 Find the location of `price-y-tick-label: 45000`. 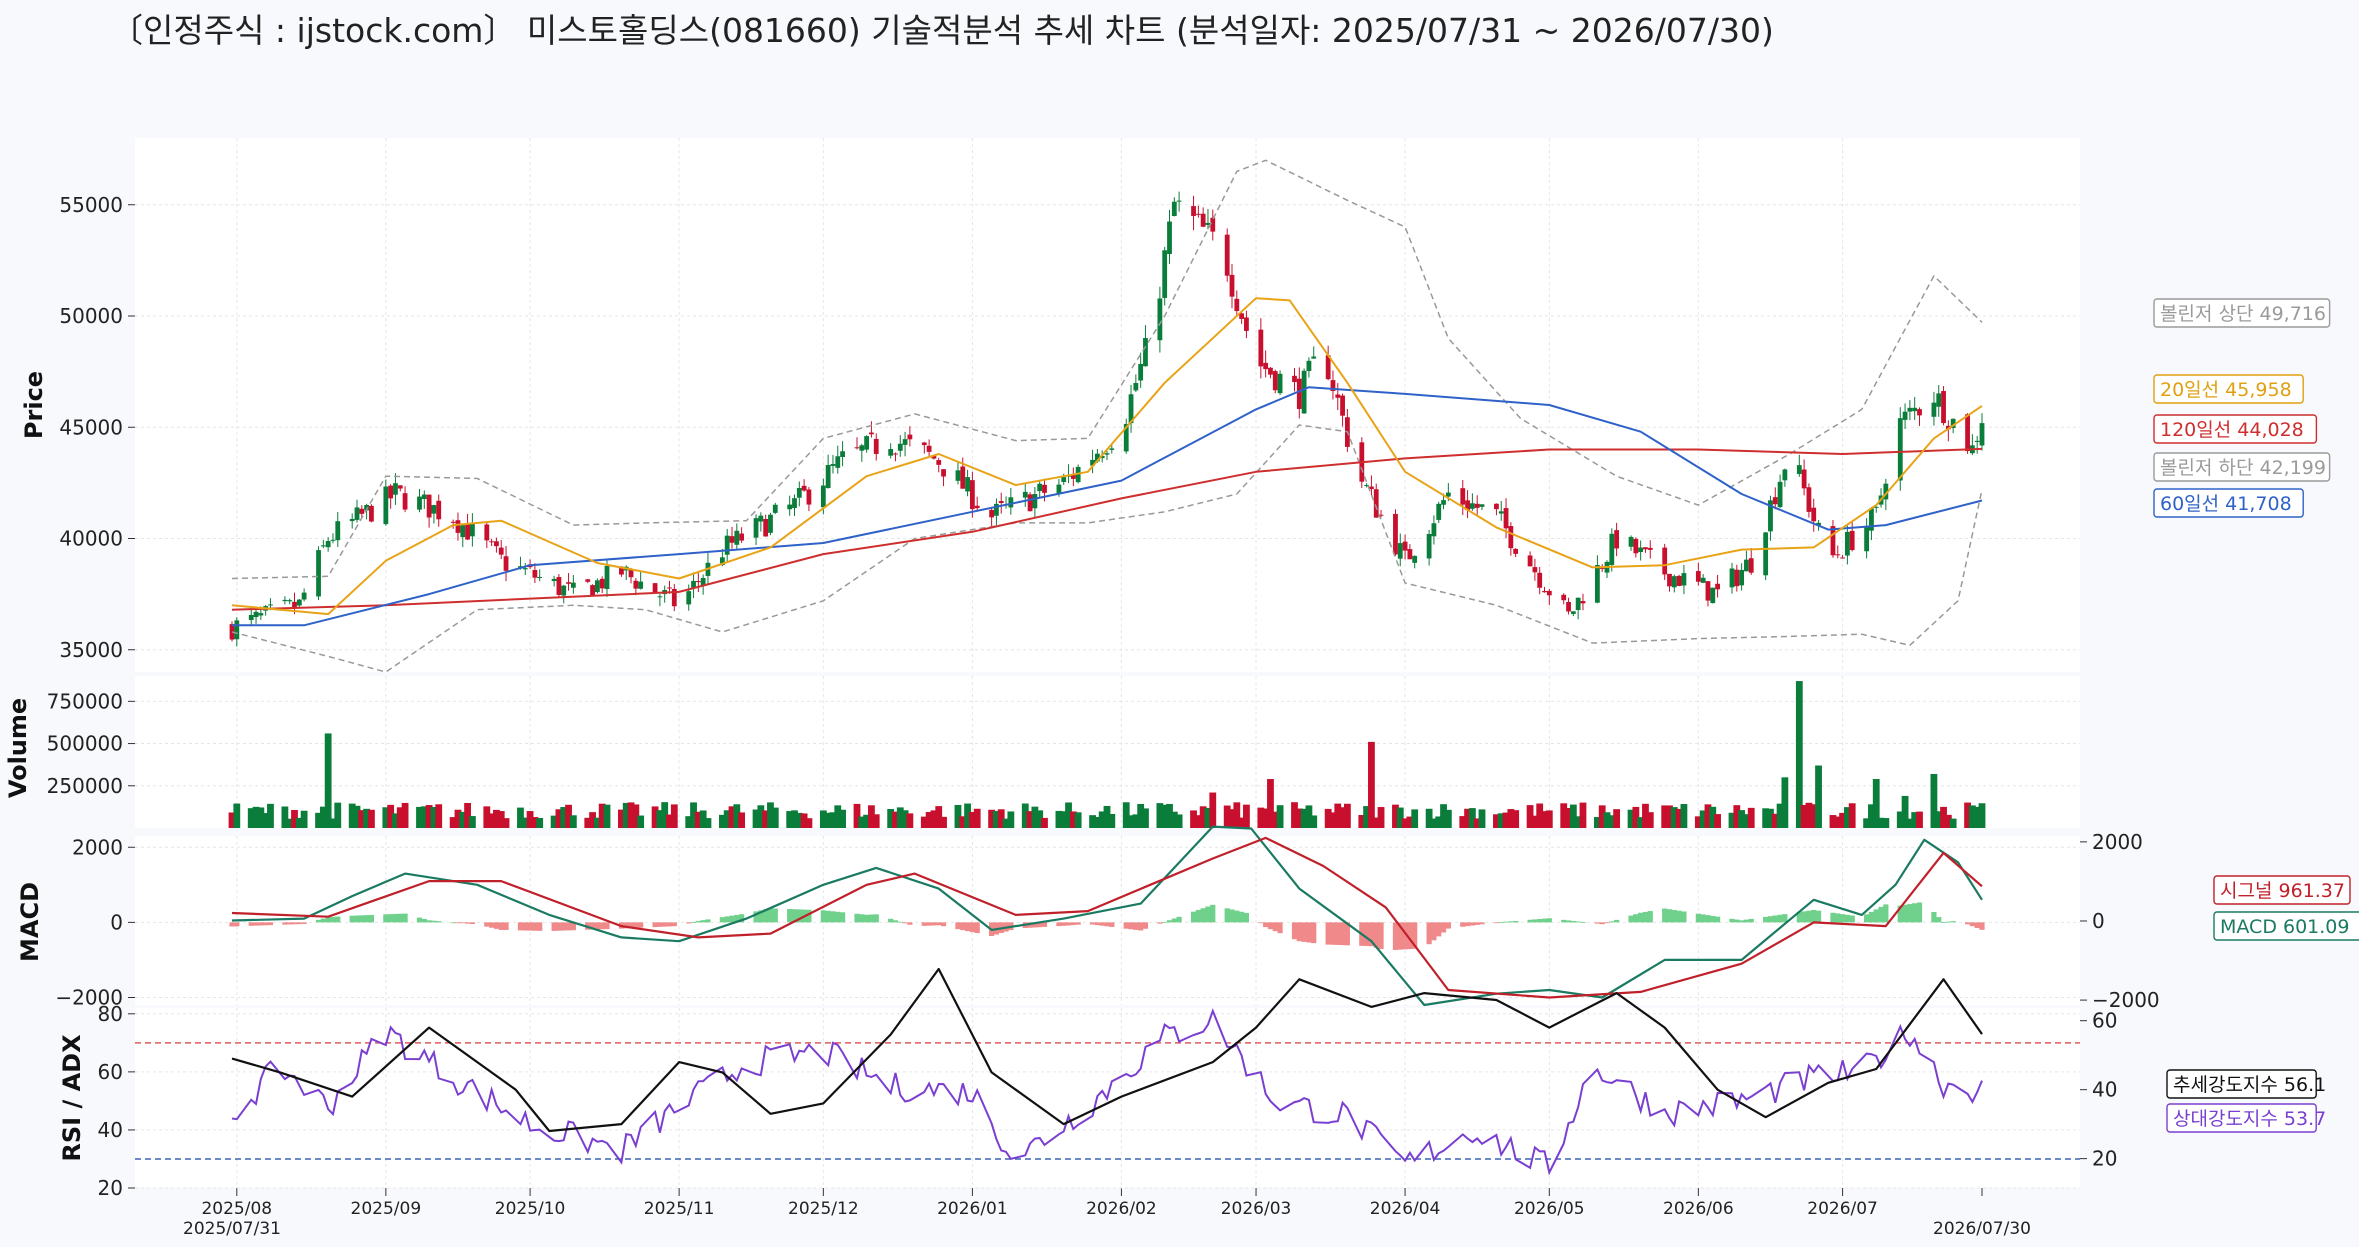

price-y-tick-label: 45000 is located at coordinates (91, 427).